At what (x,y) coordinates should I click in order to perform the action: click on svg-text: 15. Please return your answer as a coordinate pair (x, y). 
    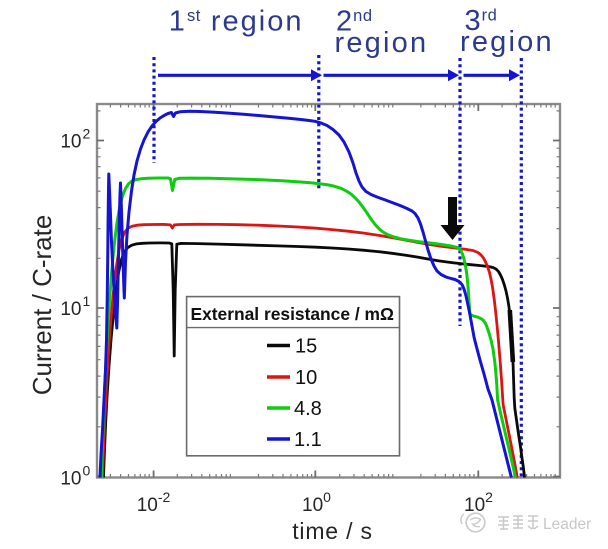
    Looking at the image, I should click on (306, 347).